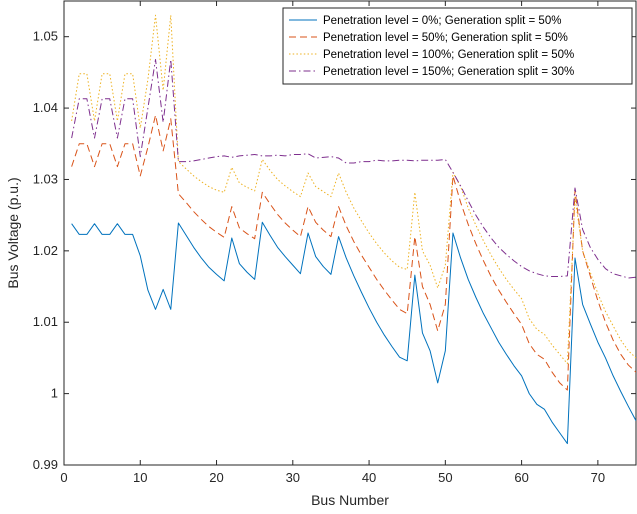 This screenshot has height=514, width=637. What do you see at coordinates (54, 393) in the screenshot?
I see `y-tick-label: 1` at bounding box center [54, 393].